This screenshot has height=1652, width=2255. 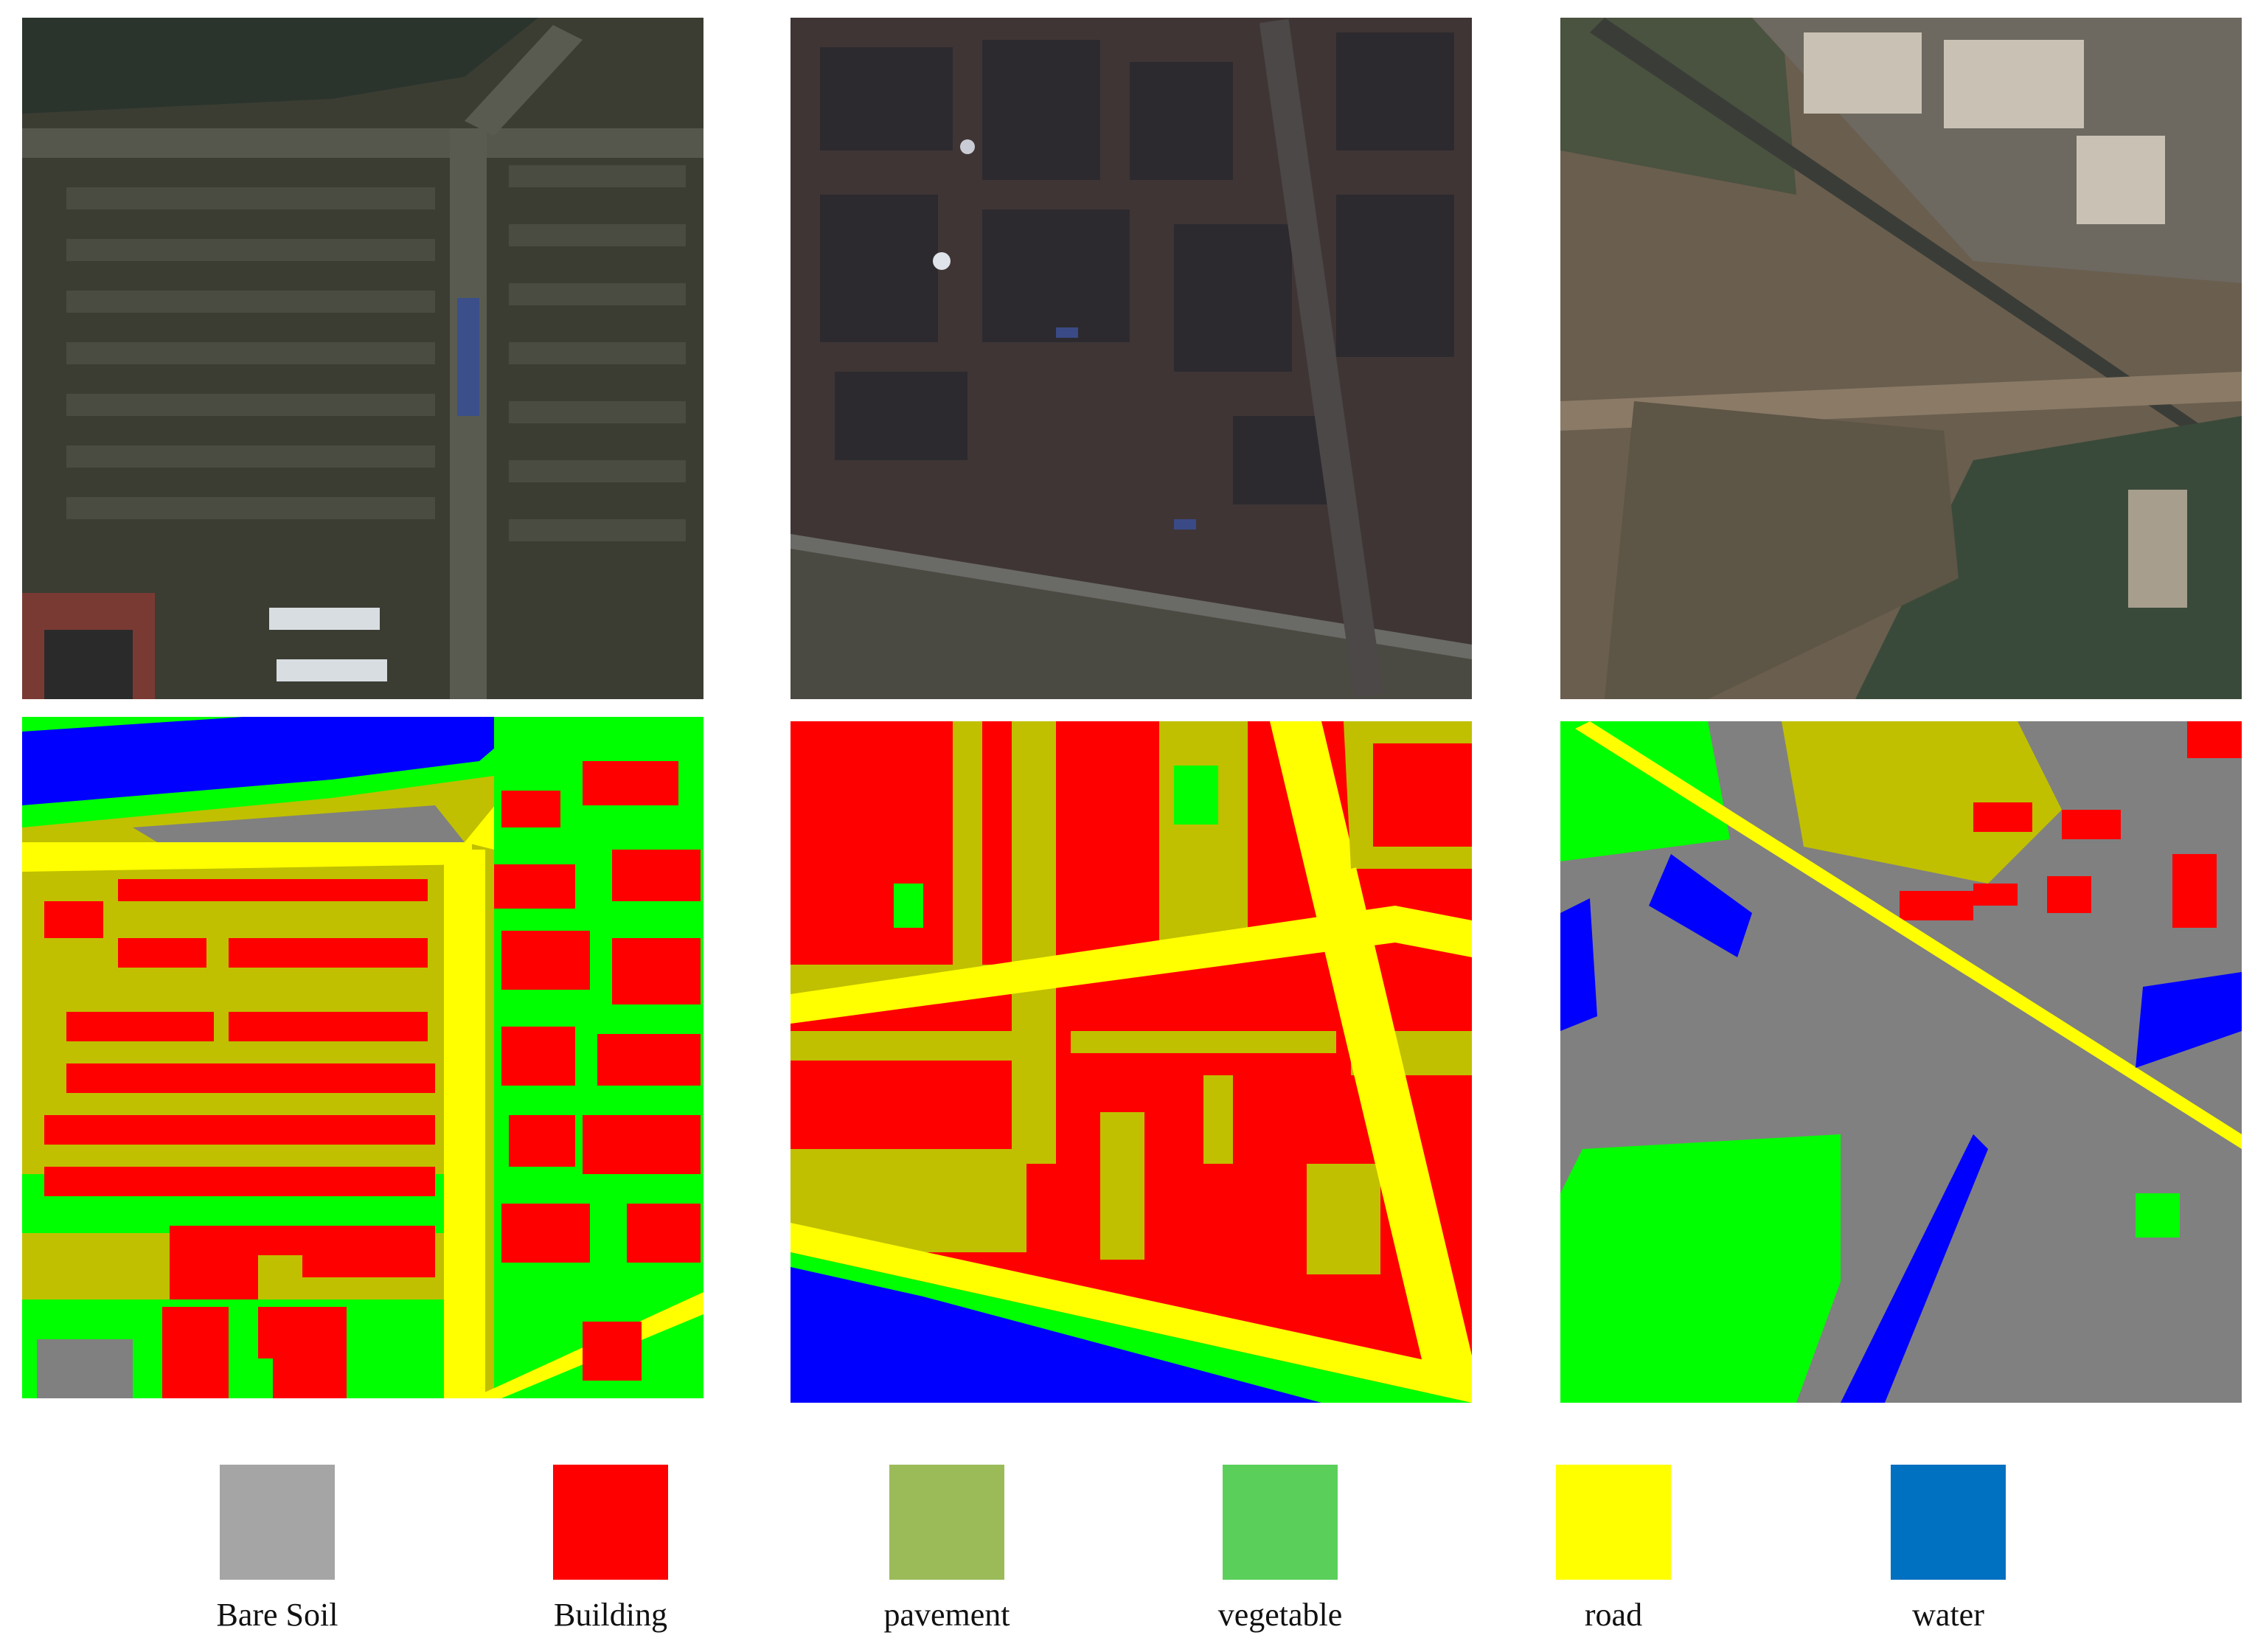 I want to click on legend-swatch-water, so click(x=1948, y=1523).